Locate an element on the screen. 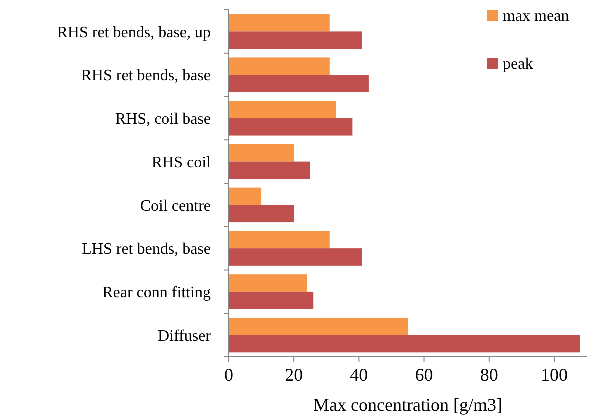 Image resolution: width=606 pixels, height=419 pixels. x-axis-title: Max concentration [g/m3] is located at coordinates (408, 405).